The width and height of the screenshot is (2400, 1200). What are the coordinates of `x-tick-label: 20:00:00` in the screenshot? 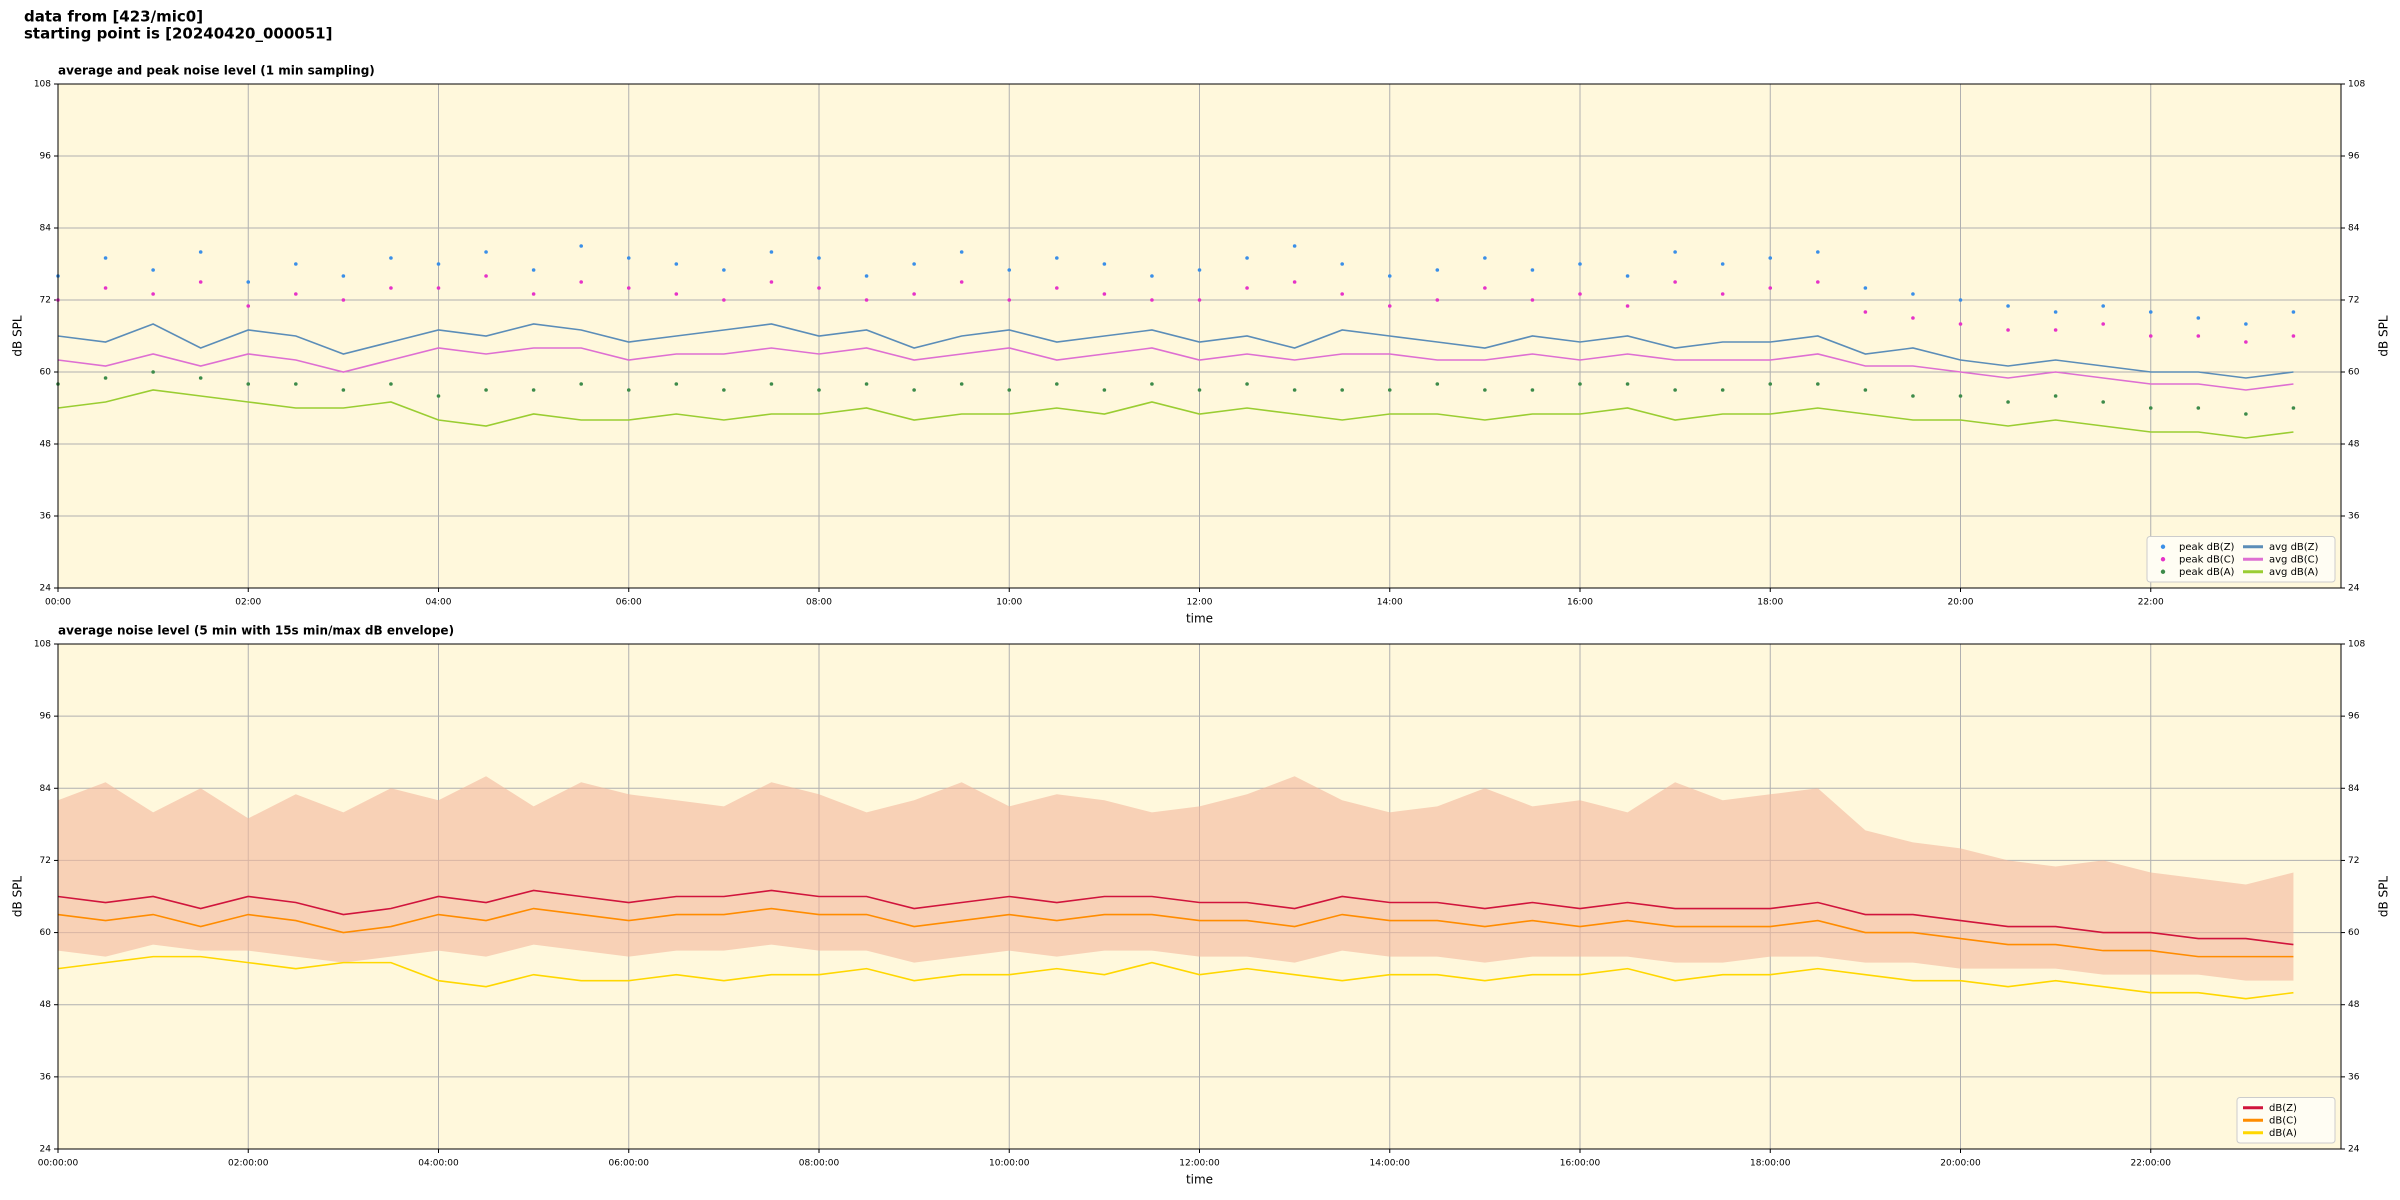 It's located at (1960, 1164).